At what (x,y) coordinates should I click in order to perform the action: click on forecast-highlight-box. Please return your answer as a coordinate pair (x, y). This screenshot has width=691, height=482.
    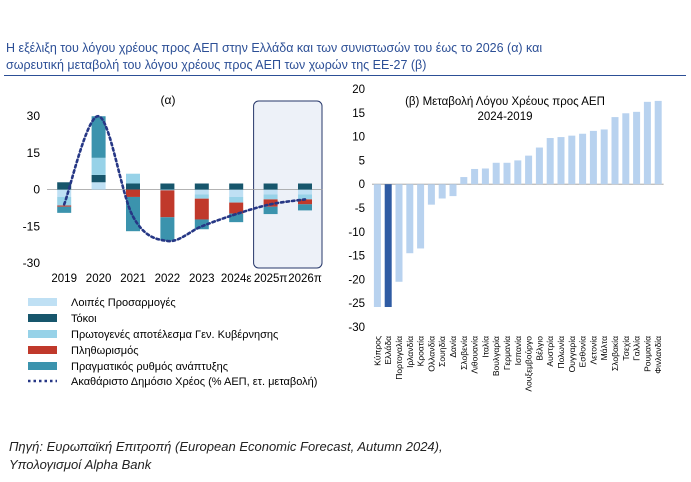
    Looking at the image, I should click on (288, 184).